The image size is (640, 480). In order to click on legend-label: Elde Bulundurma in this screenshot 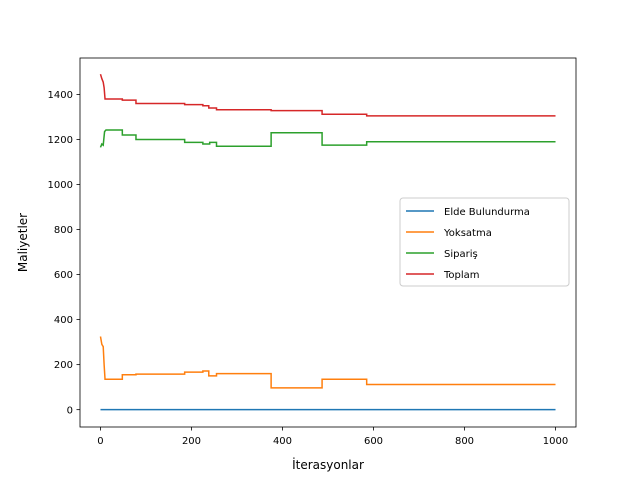, I will do `click(487, 212)`.